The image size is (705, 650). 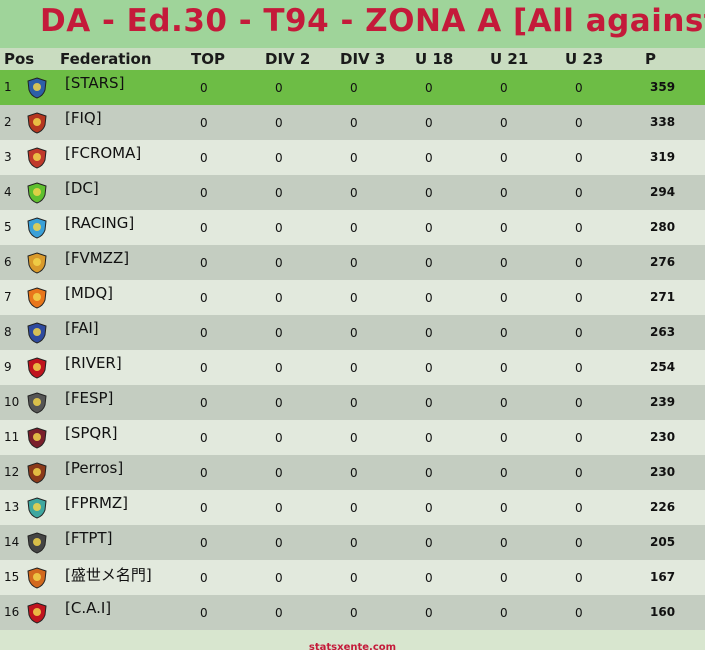 I want to click on row-position: 15, so click(x=12, y=577).